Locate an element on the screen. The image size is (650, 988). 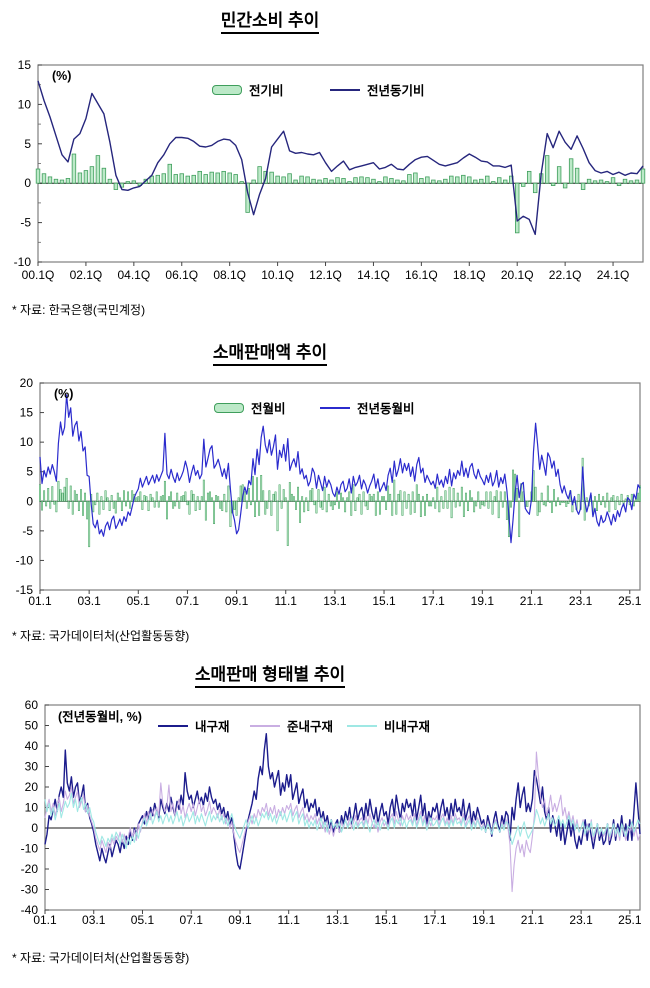
legend-label: 전년동기비 is located at coordinates (396, 91).